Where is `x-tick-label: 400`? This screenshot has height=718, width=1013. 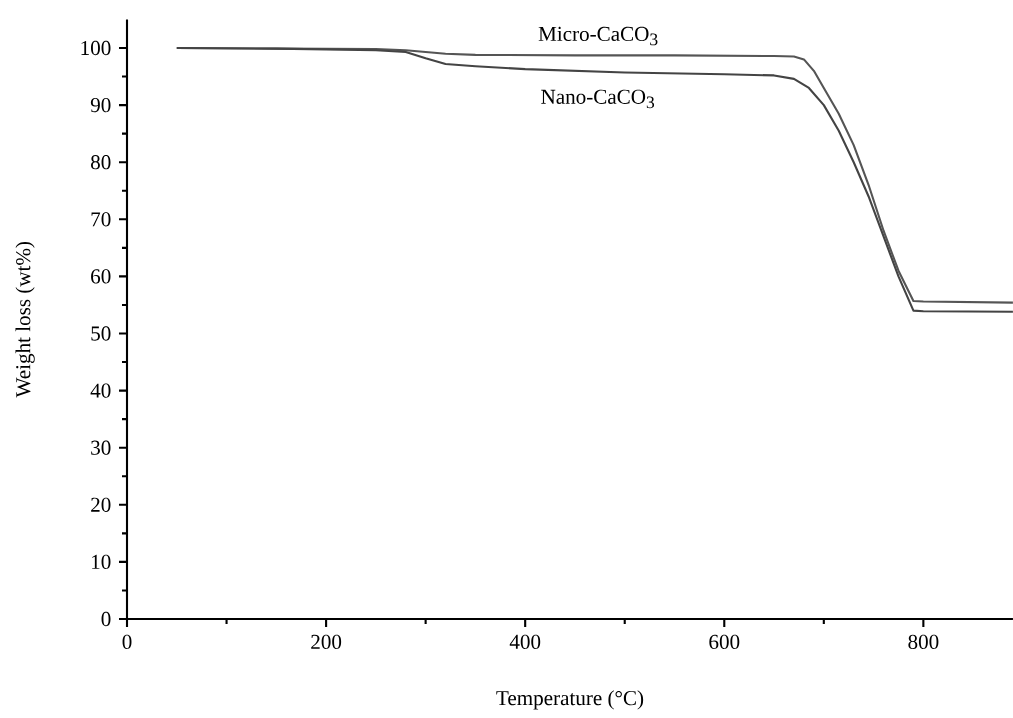
x-tick-label: 400 is located at coordinates (525, 641).